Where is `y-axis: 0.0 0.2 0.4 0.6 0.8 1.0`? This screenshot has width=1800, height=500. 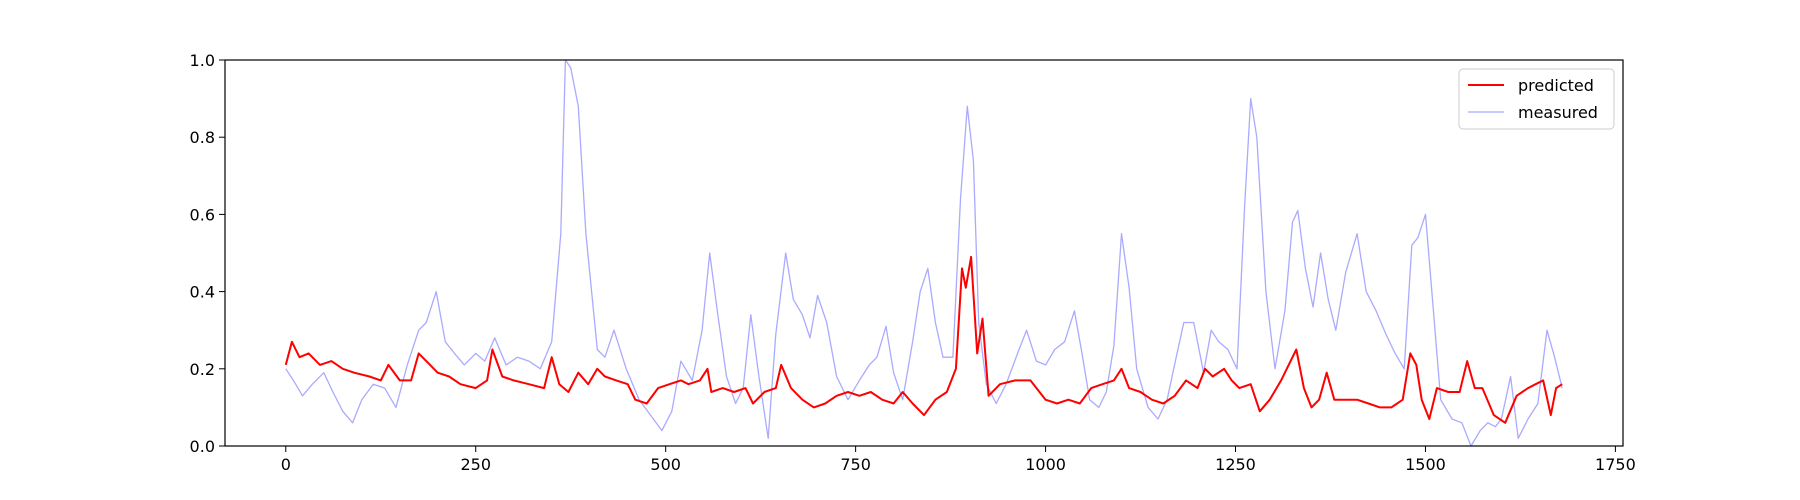 y-axis: 0.0 0.2 0.4 0.6 0.8 1.0 is located at coordinates (207, 253).